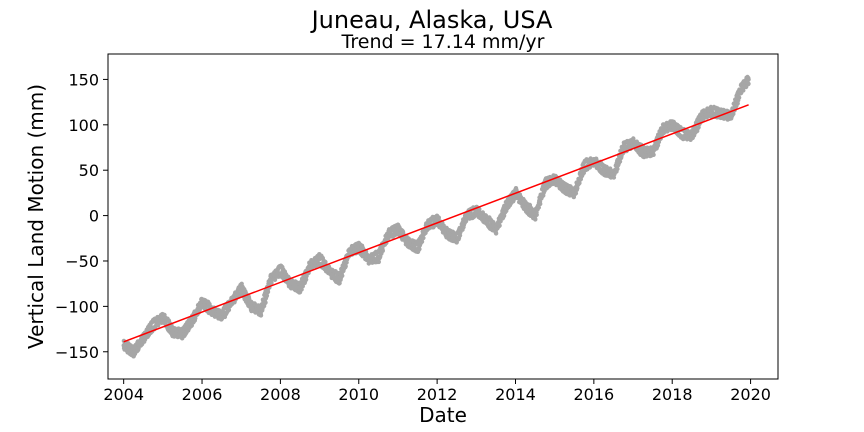 This screenshot has width=864, height=432. I want to click on x-tick-label: 2014, so click(515, 394).